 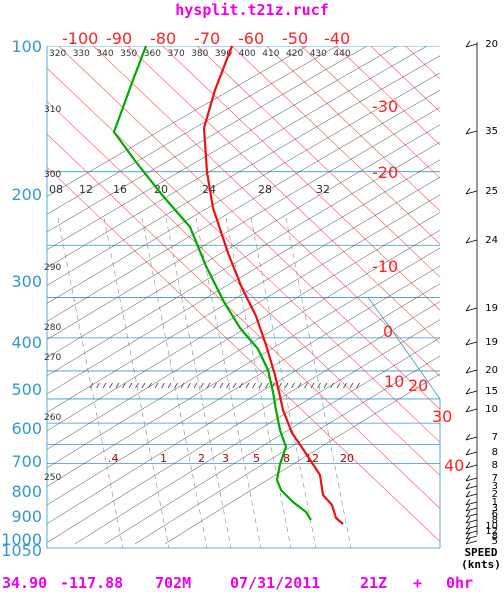 I want to click on footer-date: 07/31/2011, so click(x=275, y=583).